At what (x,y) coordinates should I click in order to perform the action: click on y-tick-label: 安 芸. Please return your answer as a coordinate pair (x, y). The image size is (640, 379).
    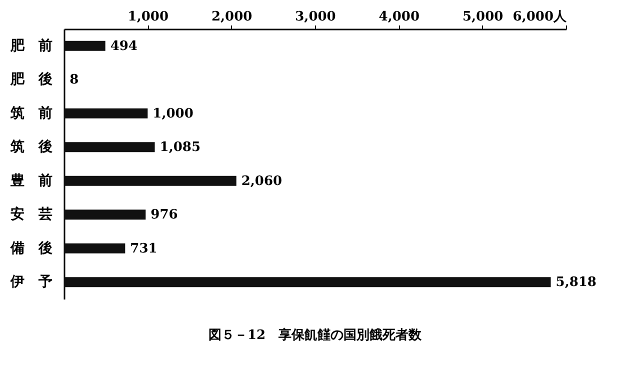
    Looking at the image, I should click on (31, 214).